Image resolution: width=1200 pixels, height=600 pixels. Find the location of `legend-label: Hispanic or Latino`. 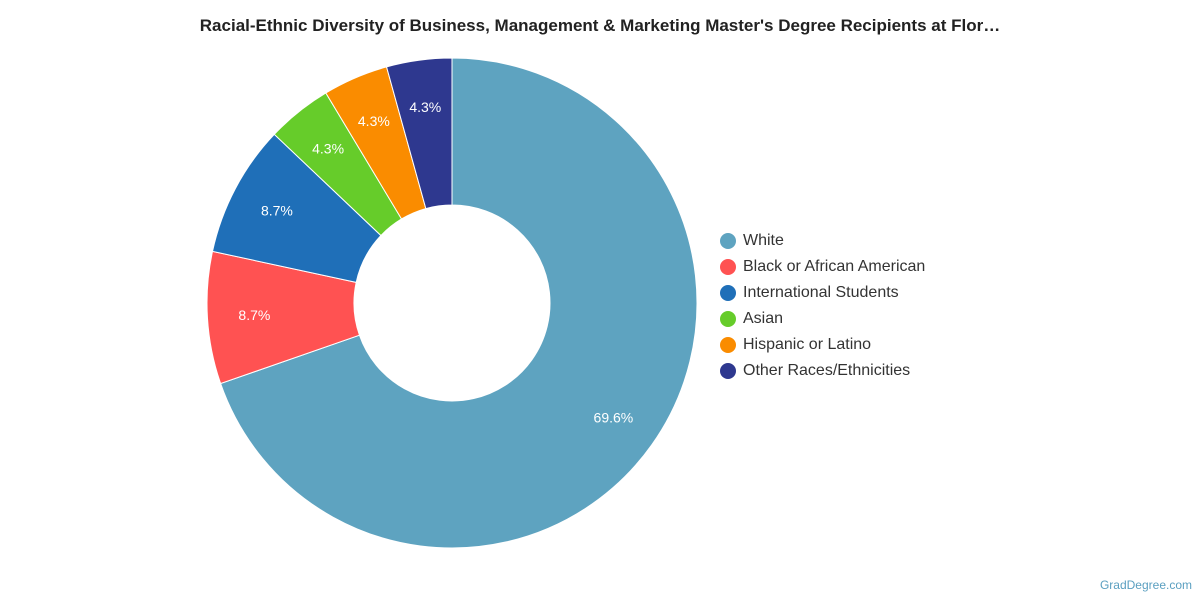

legend-label: Hispanic or Latino is located at coordinates (807, 344).